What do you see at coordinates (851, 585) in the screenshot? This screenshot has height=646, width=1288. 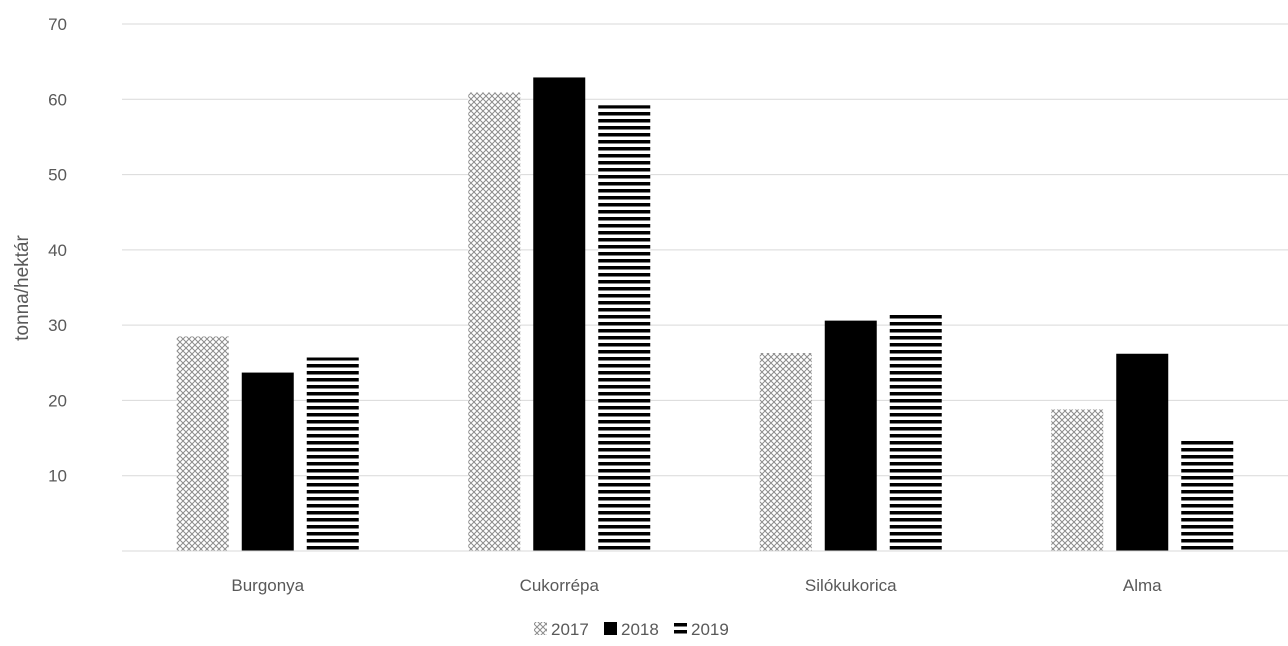 I see `x-tick-label: Silókukorica` at bounding box center [851, 585].